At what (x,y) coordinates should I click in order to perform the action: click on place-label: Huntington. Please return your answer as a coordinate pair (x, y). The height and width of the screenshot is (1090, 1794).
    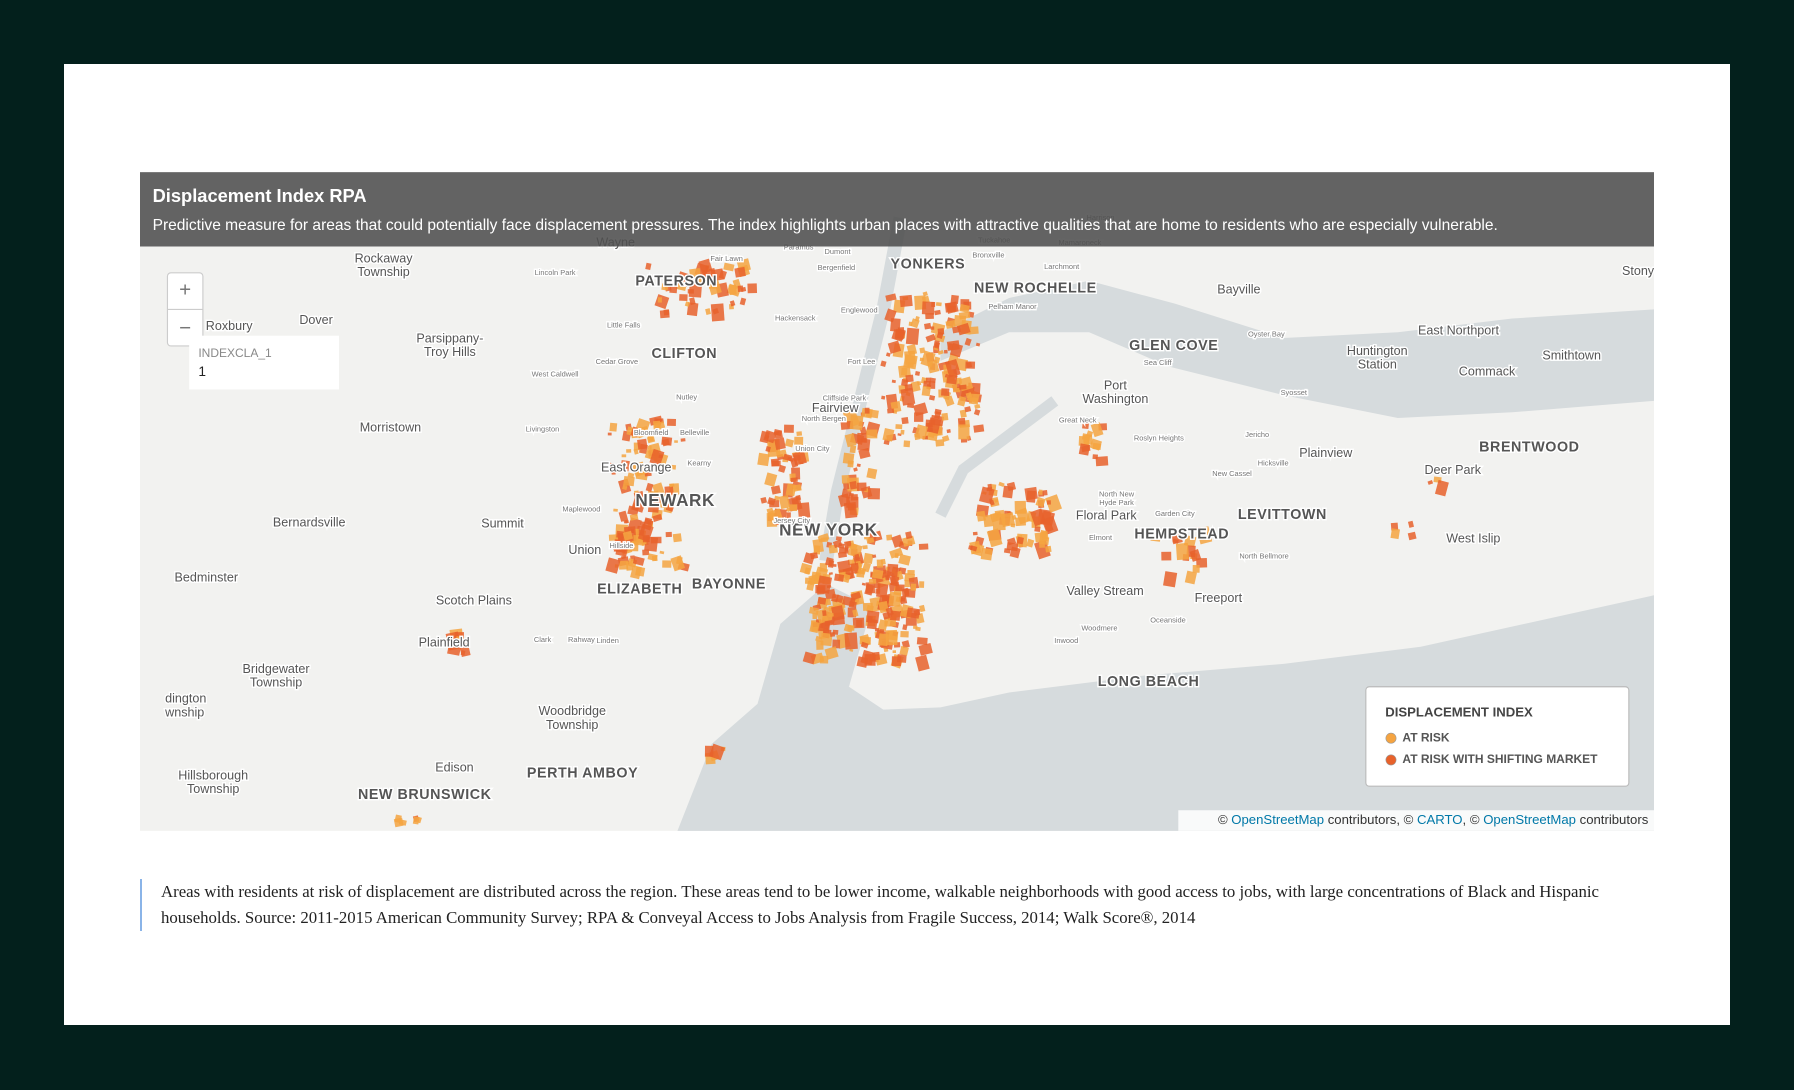
    Looking at the image, I should click on (1377, 351).